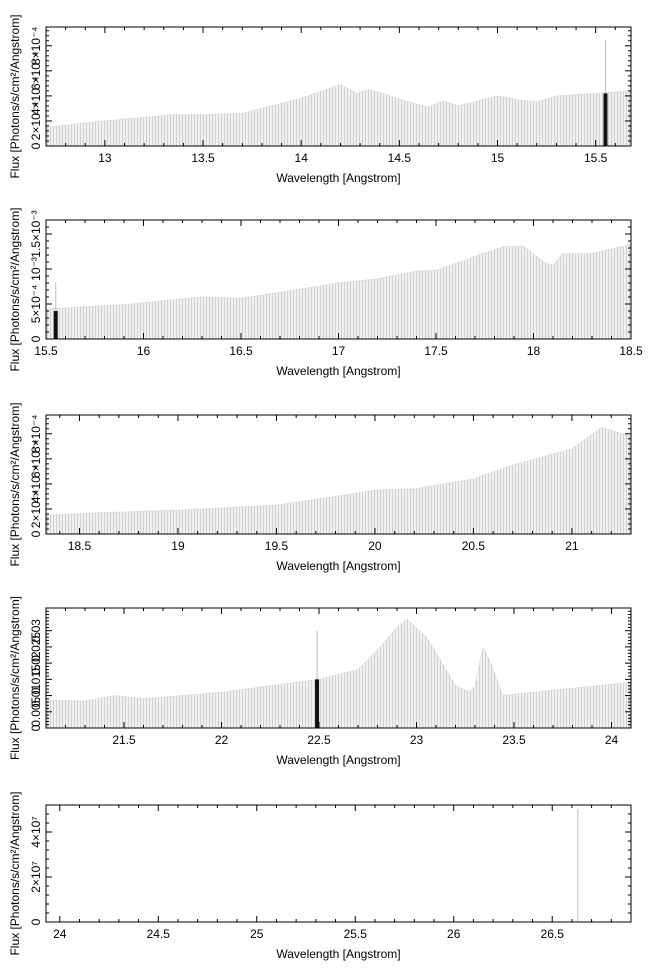 This screenshot has width=653, height=972. What do you see at coordinates (514, 740) in the screenshot?
I see `x-tick-label: 23.5` at bounding box center [514, 740].